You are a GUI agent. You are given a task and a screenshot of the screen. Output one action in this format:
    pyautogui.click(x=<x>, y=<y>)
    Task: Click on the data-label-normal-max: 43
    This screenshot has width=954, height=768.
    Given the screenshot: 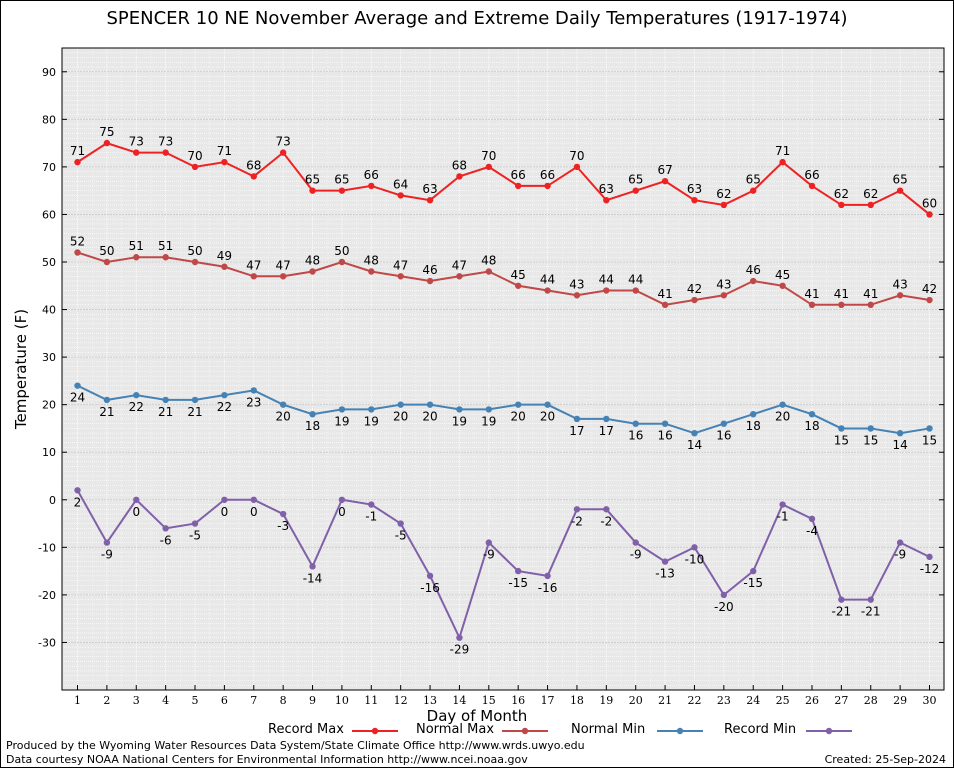 What is the action you would take?
    pyautogui.click(x=899, y=284)
    